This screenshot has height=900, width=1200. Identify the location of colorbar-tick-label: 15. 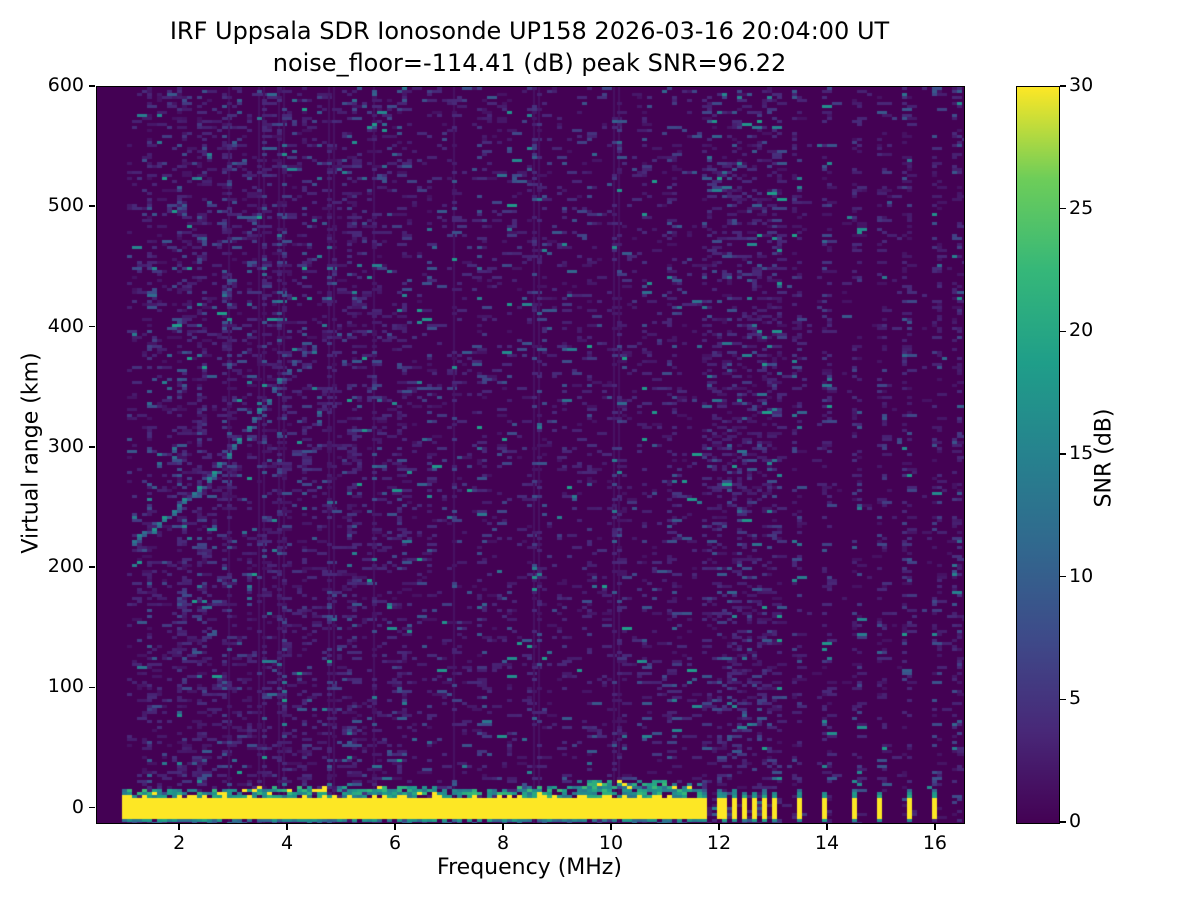
(1081, 453).